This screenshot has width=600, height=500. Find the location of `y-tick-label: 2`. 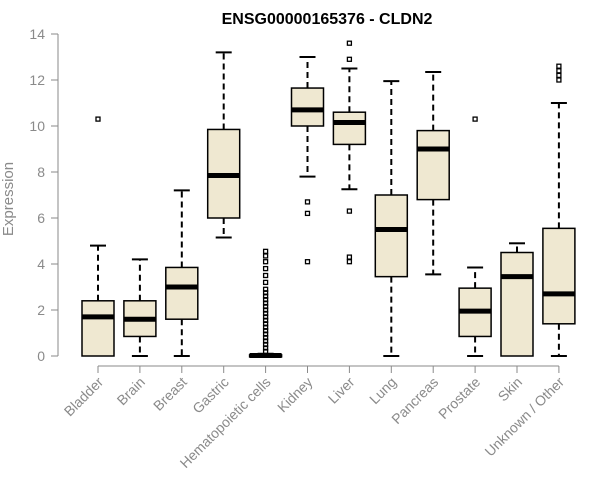

y-tick-label: 2 is located at coordinates (41, 310).